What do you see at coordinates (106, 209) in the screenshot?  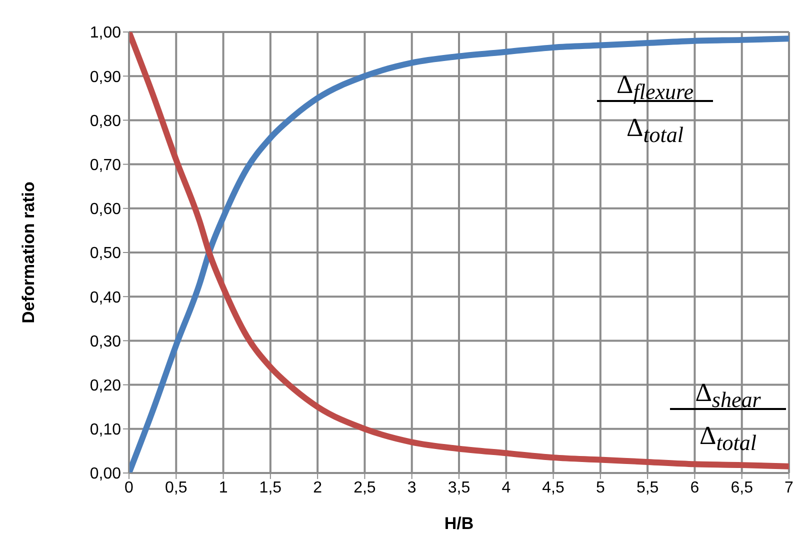 I see `y-tick-label: 0,60` at bounding box center [106, 209].